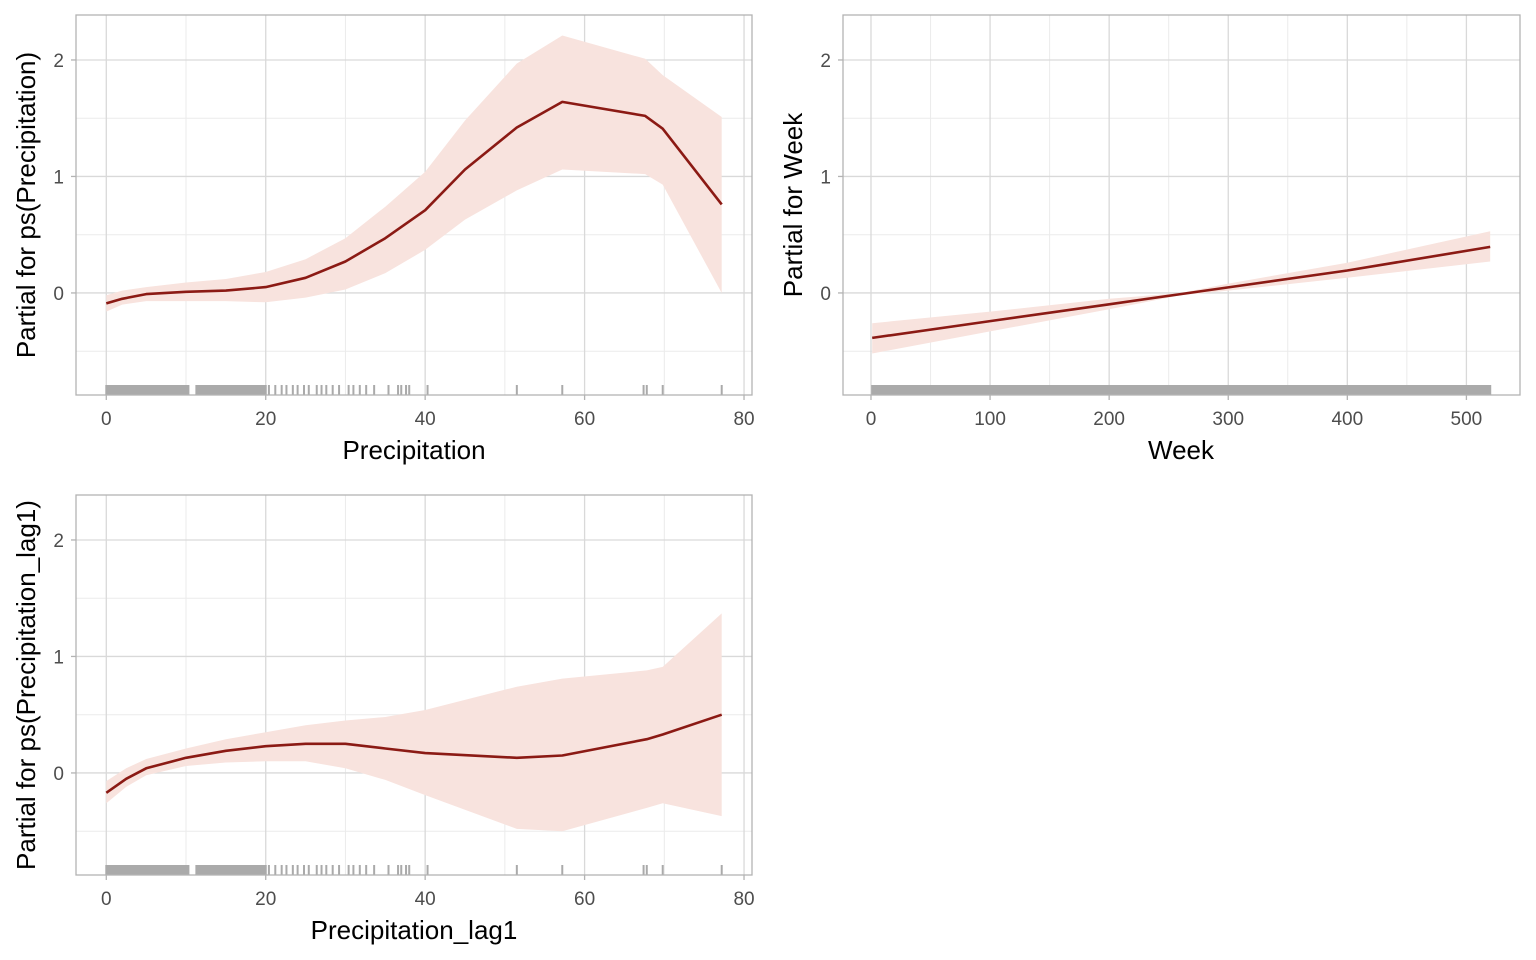 This screenshot has width=1536, height=960. What do you see at coordinates (1347, 419) in the screenshot?
I see `x-tick-label: 400` at bounding box center [1347, 419].